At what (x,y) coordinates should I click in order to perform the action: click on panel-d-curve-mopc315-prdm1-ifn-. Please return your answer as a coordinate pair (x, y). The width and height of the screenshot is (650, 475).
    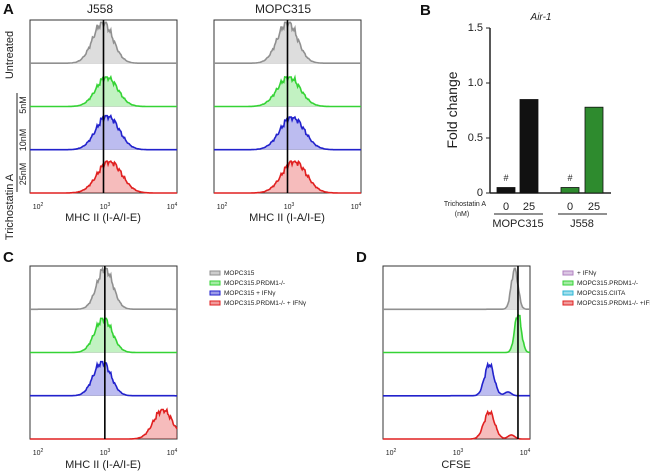
    Looking at the image, I should click on (456, 424).